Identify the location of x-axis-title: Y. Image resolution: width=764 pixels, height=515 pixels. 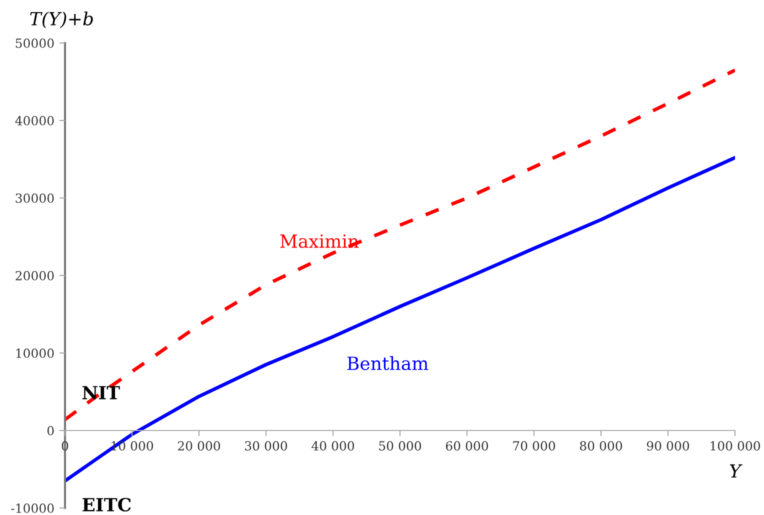
(736, 471).